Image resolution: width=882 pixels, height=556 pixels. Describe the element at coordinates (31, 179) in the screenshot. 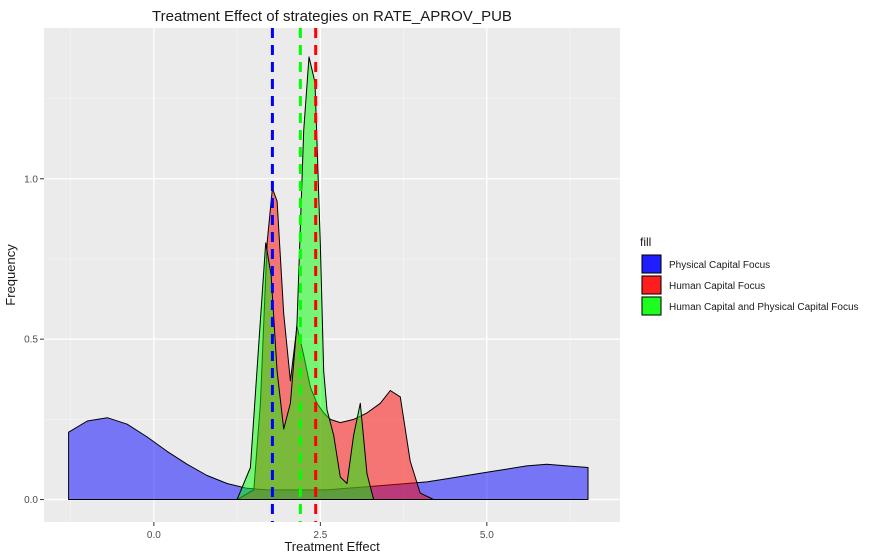

I see `y-tick-label: 1.0` at that location.